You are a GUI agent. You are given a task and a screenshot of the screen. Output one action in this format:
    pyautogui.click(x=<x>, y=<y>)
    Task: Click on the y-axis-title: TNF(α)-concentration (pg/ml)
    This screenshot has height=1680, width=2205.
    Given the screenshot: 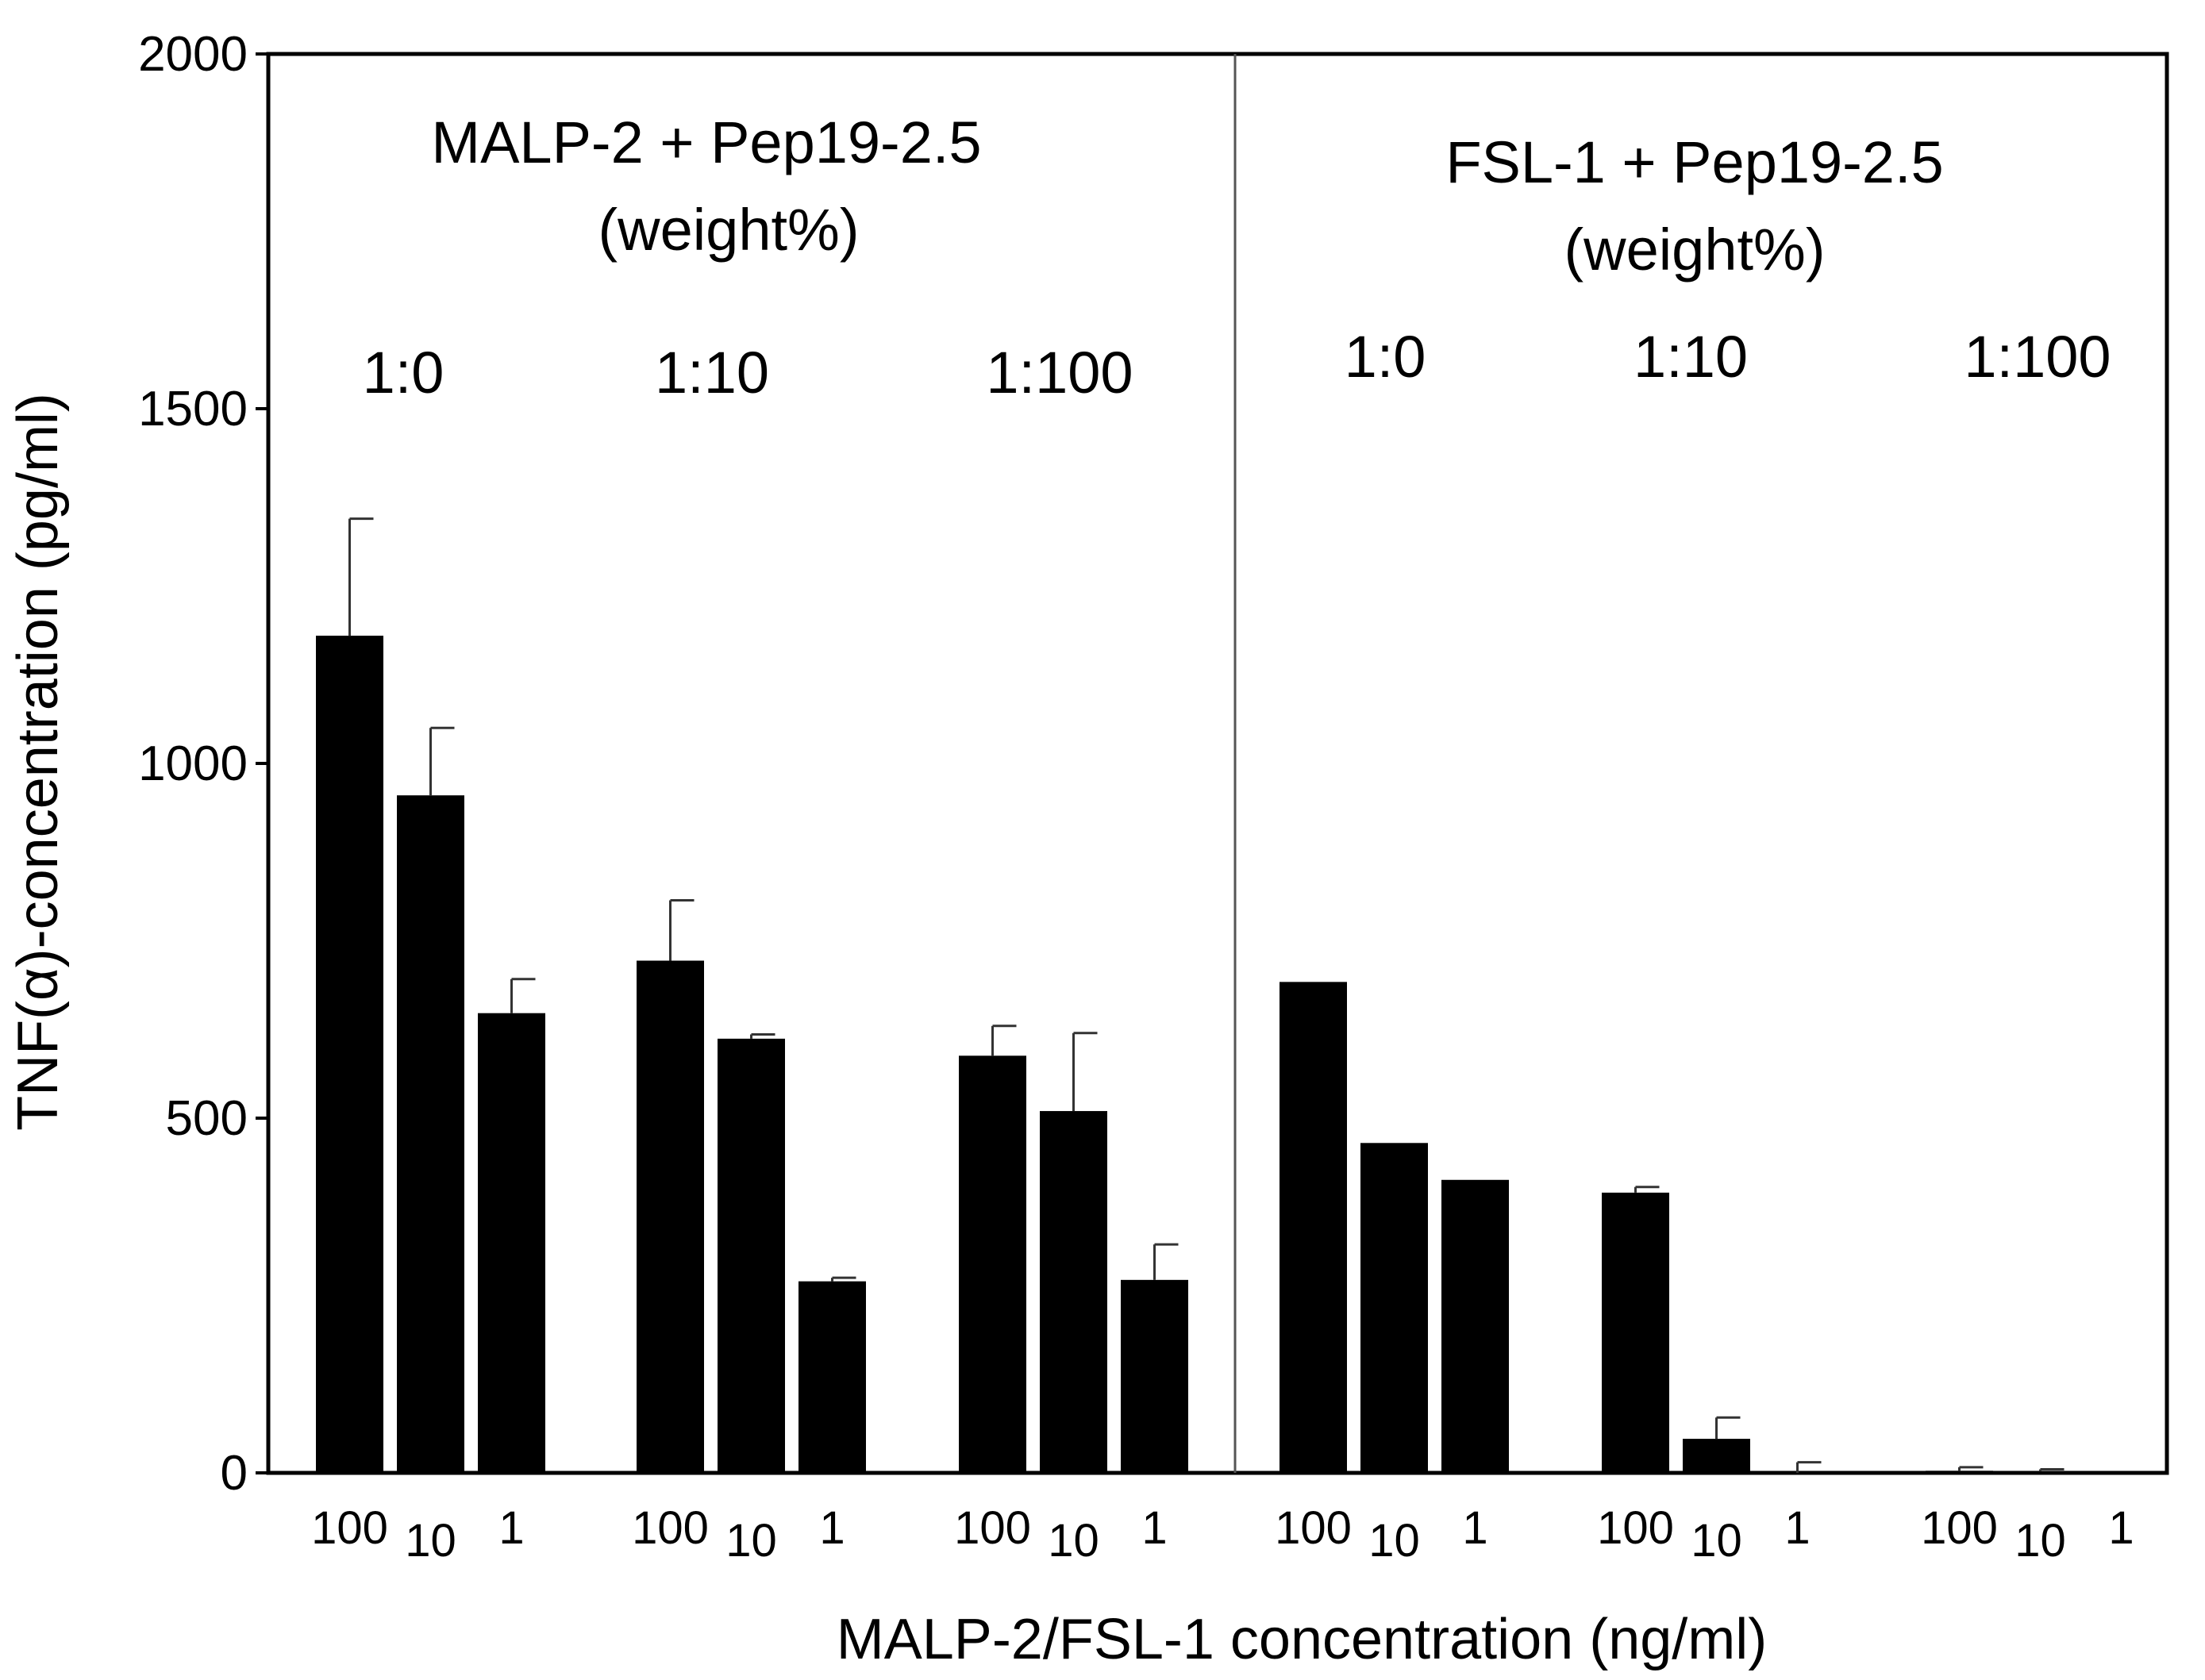 What is the action you would take?
    pyautogui.click(x=38, y=762)
    